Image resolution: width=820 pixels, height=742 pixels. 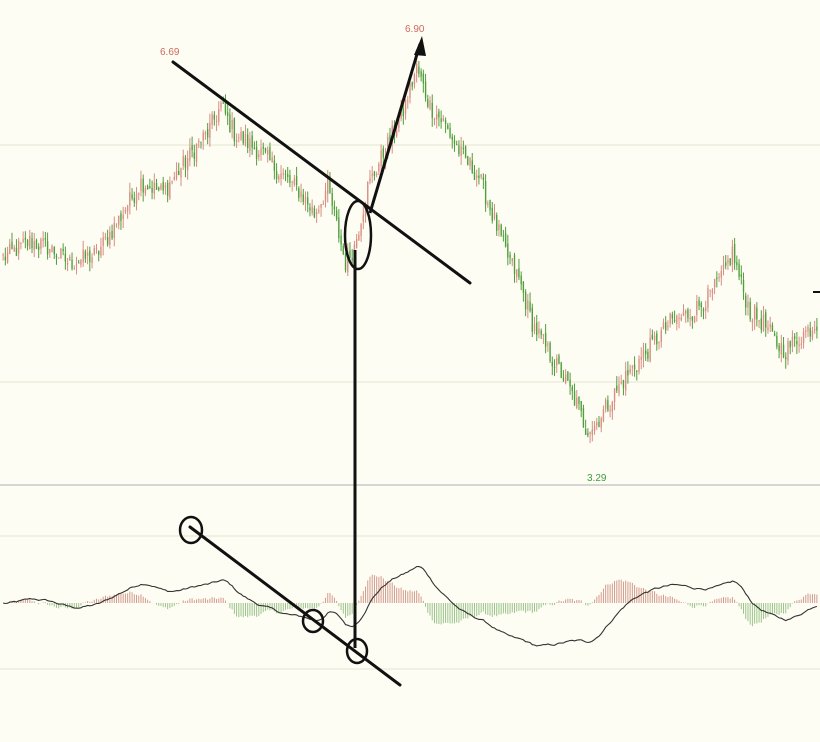 I want to click on macd-line, so click(x=410, y=606).